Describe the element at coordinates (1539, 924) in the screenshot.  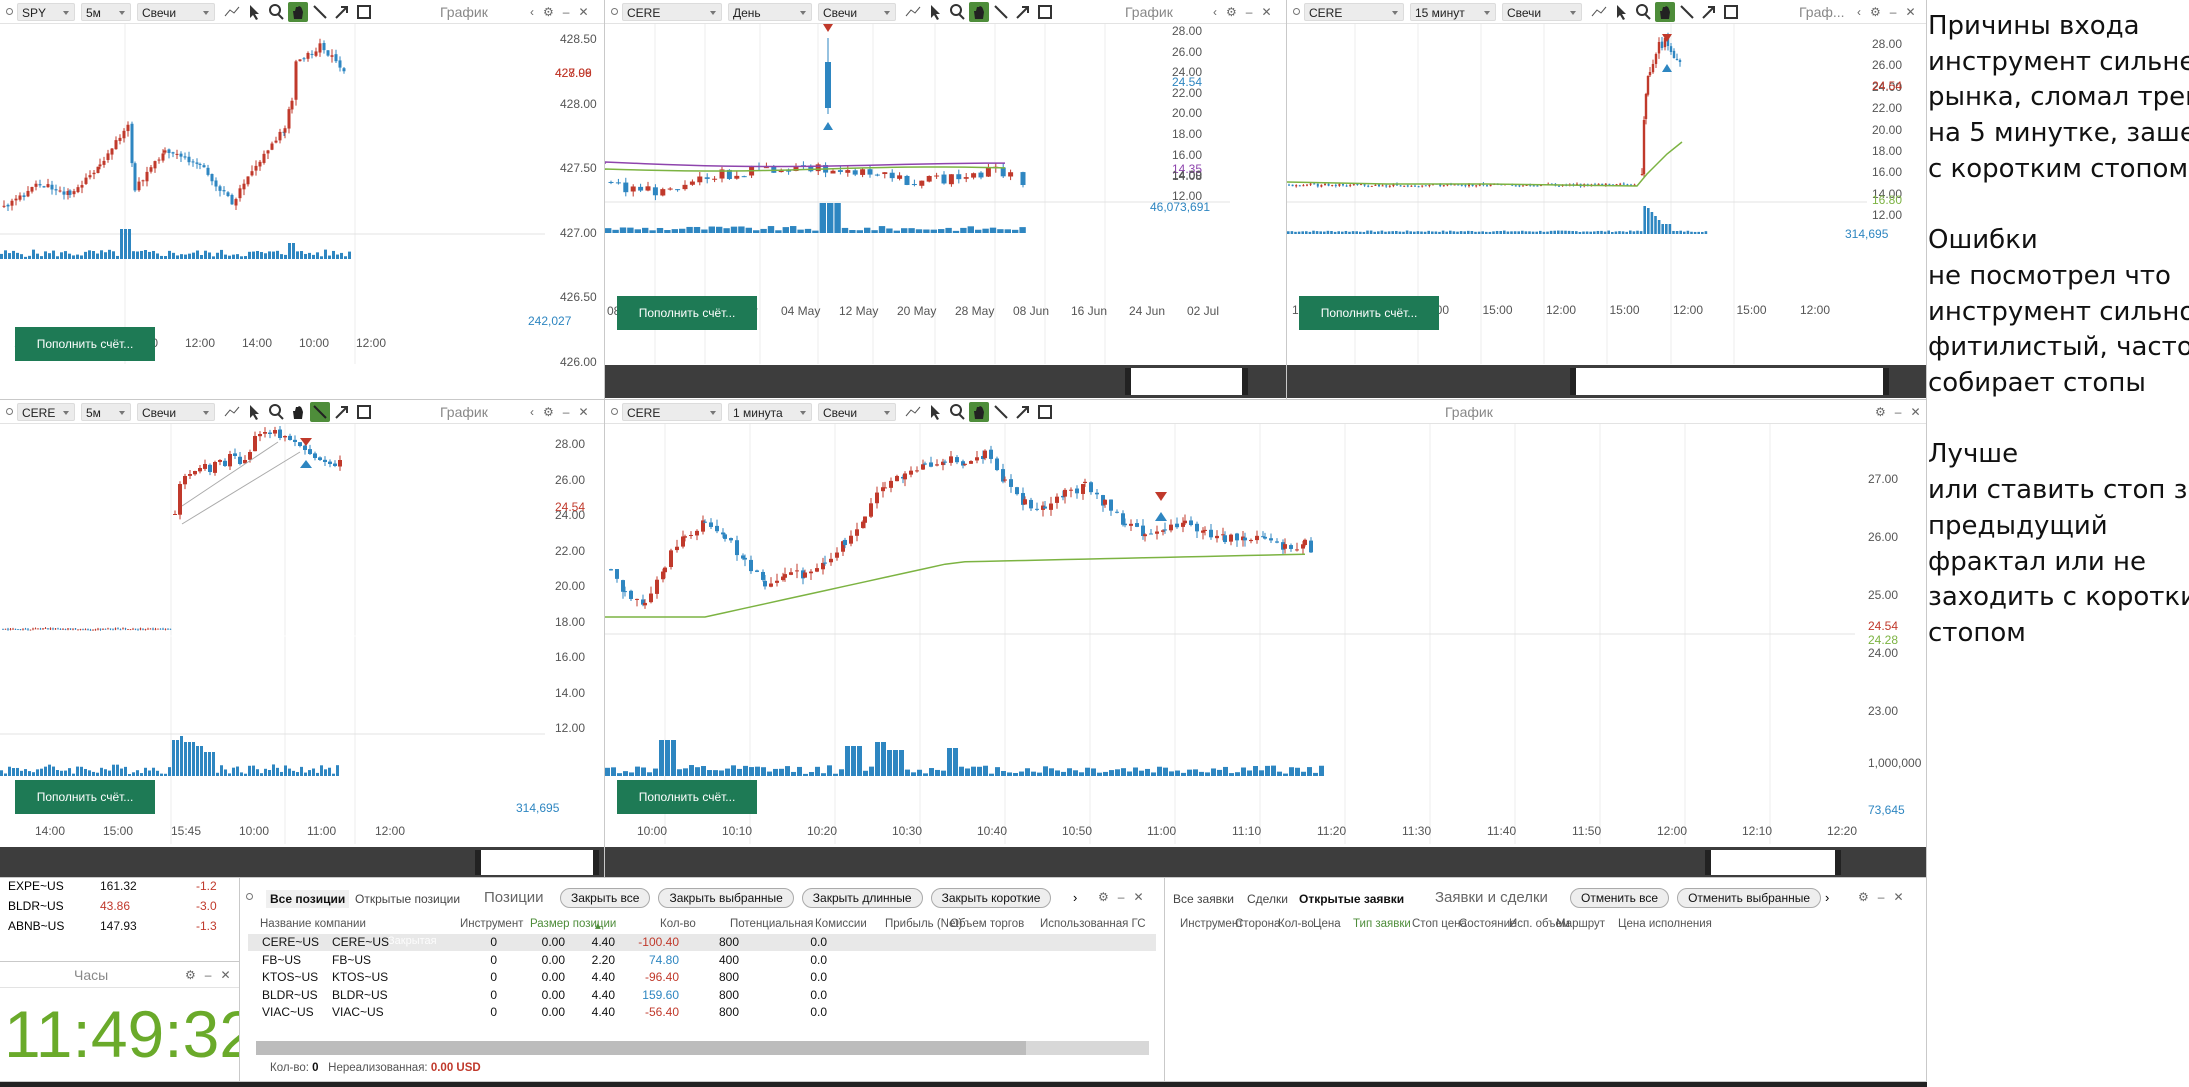
I see `column-header: Исп. объем` at that location.